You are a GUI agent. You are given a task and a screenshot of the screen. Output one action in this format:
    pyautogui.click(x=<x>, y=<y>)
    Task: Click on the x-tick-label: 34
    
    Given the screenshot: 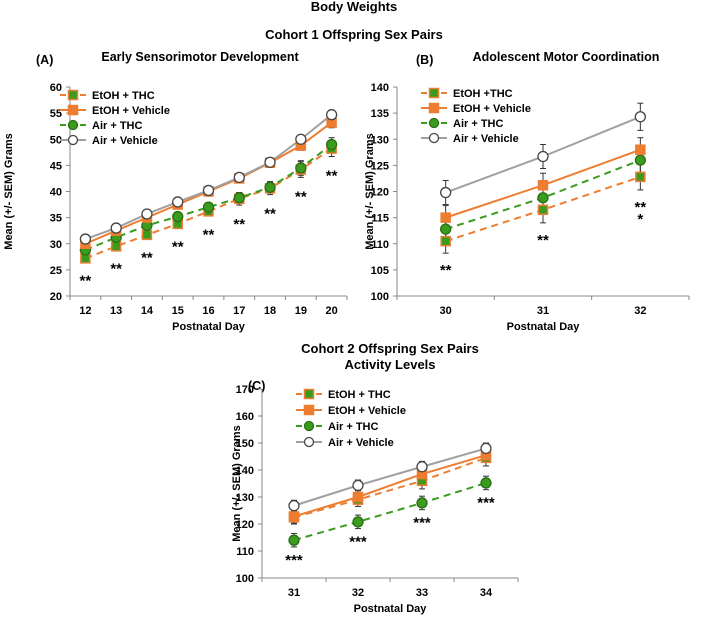 What is the action you would take?
    pyautogui.click(x=486, y=593)
    